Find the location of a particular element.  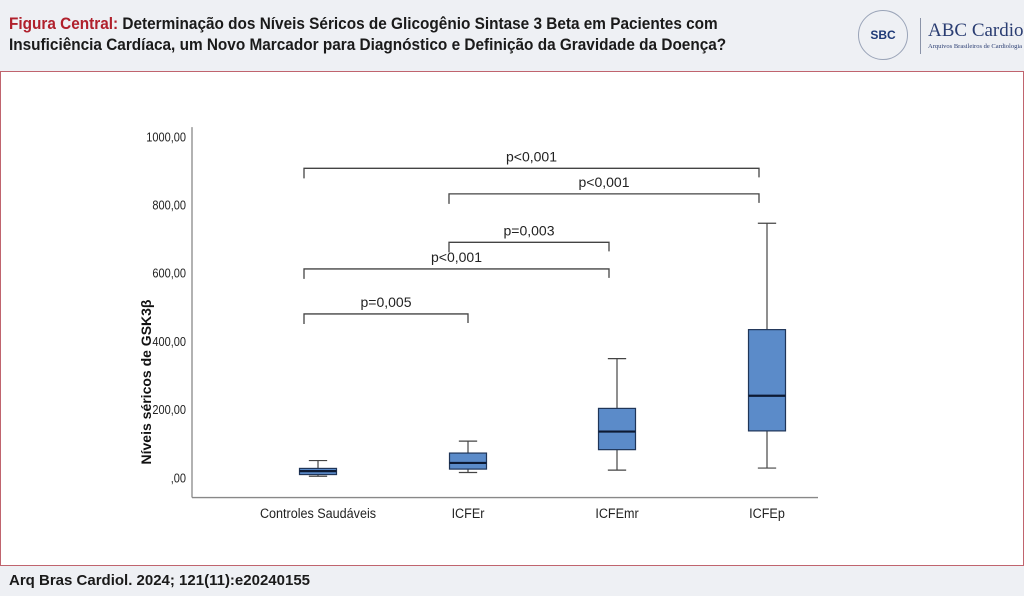

x-category-label: Controles Saudáveis is located at coordinates (318, 513).